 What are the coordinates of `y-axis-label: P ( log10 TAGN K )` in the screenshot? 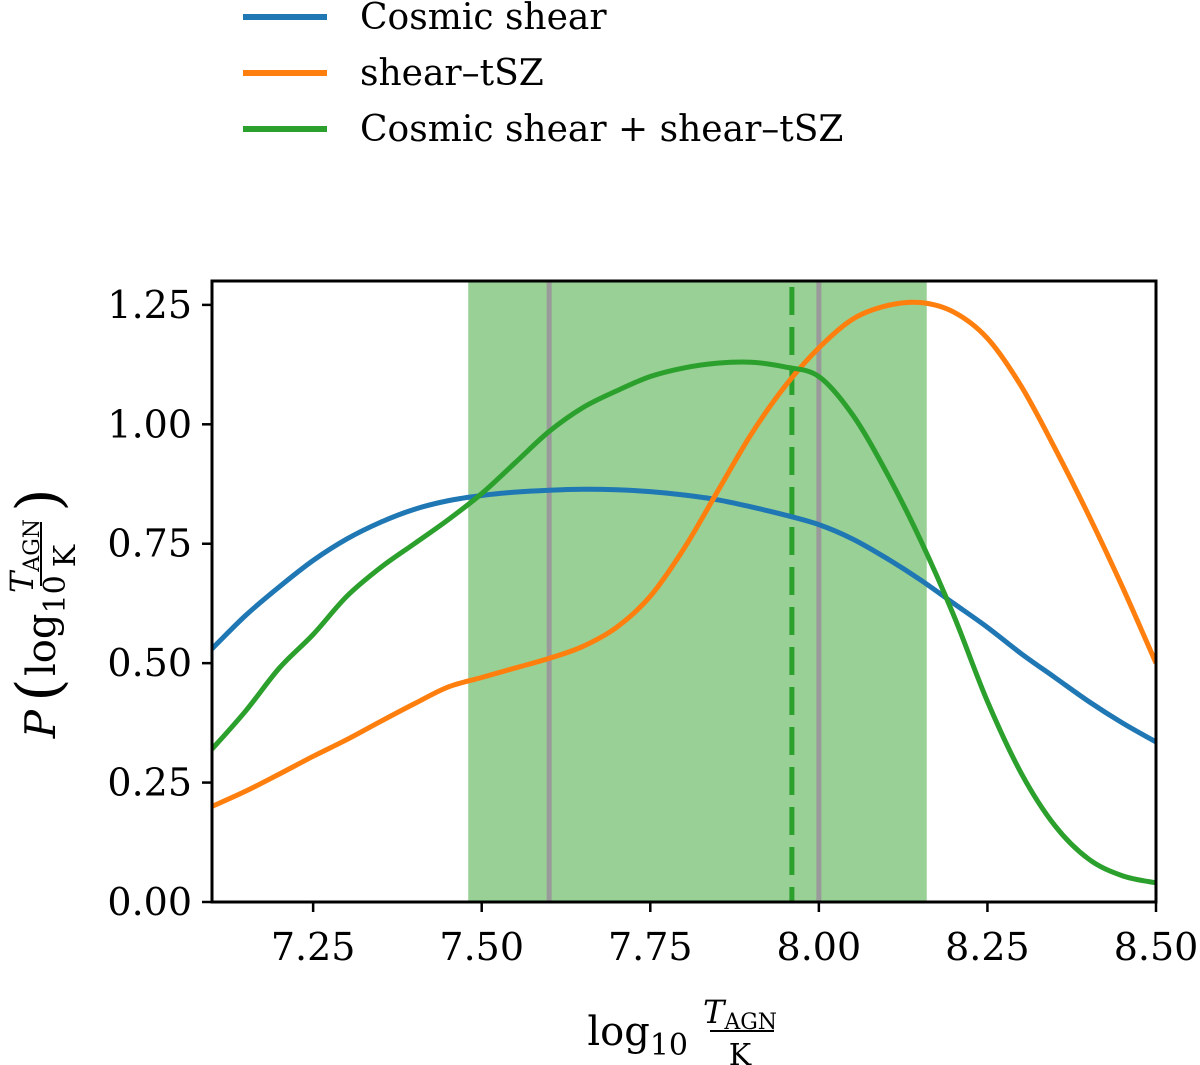 It's located at (43, 613).